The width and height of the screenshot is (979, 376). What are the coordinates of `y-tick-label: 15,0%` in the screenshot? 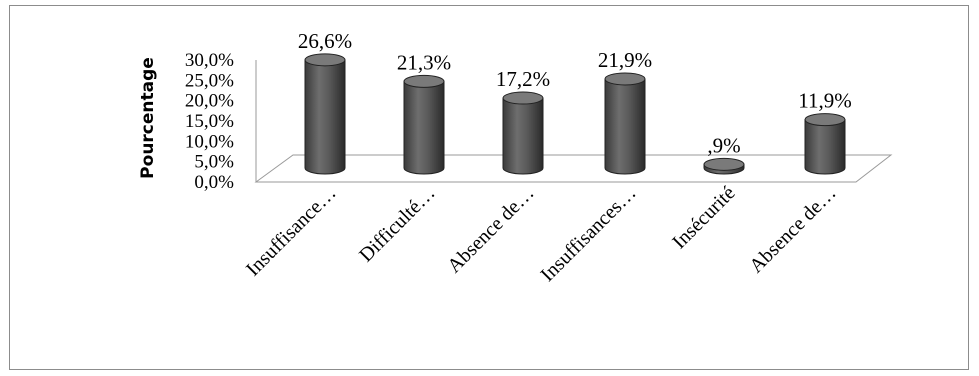 It's located at (209, 121).